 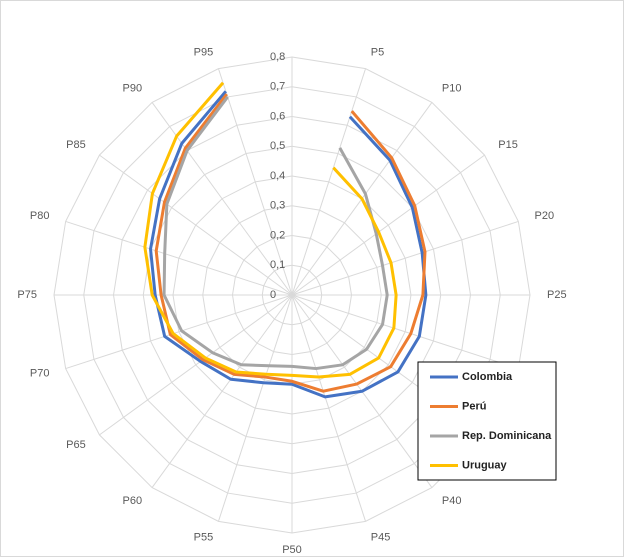 I want to click on category-label: P80, so click(x=40, y=216).